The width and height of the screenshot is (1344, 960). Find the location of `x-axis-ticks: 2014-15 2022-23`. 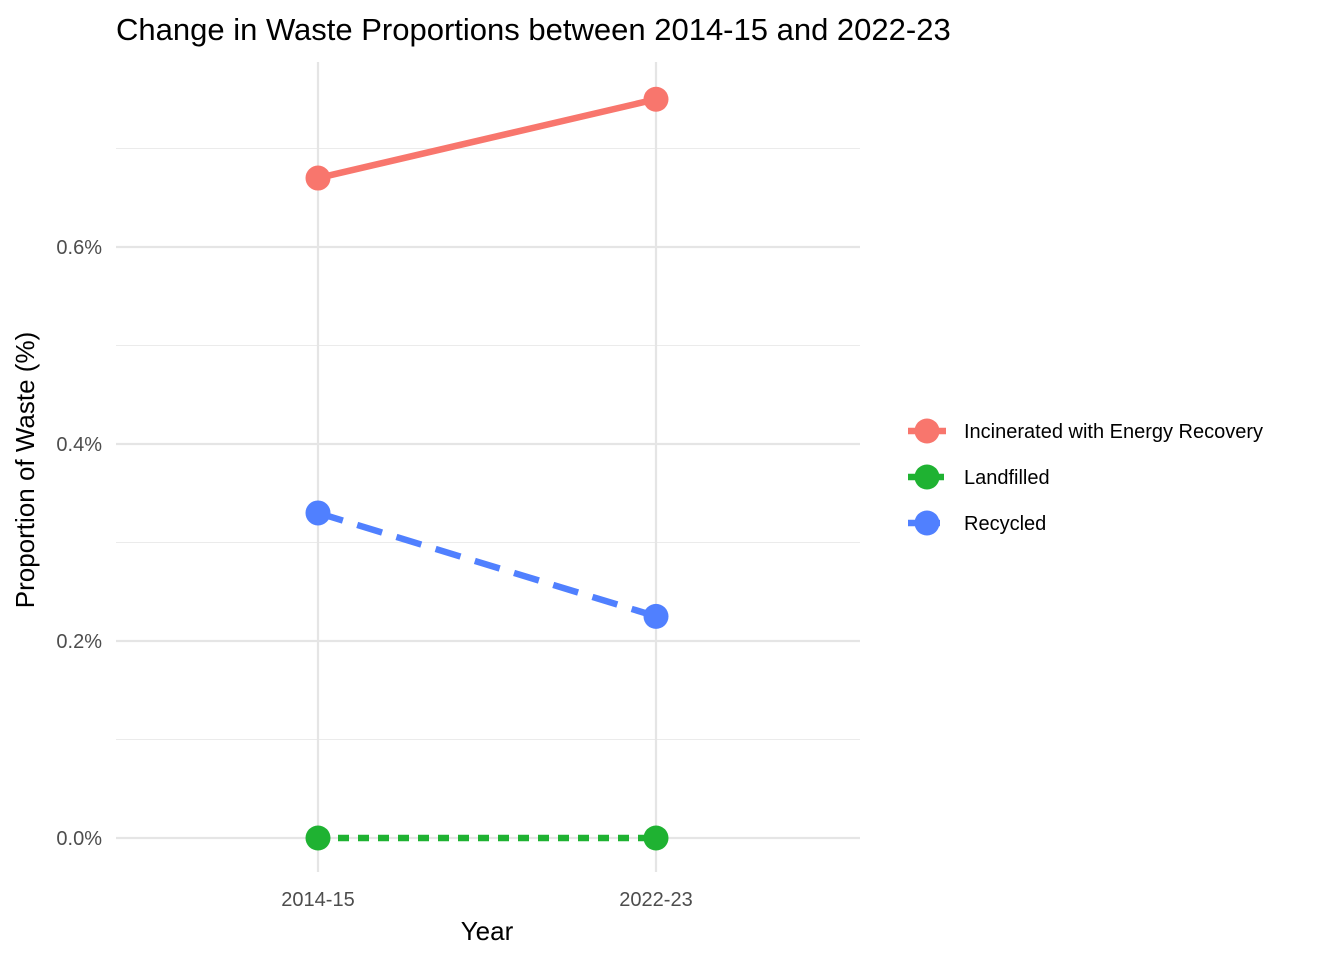

x-axis-ticks: 2014-15 2022-23 is located at coordinates (486, 900).